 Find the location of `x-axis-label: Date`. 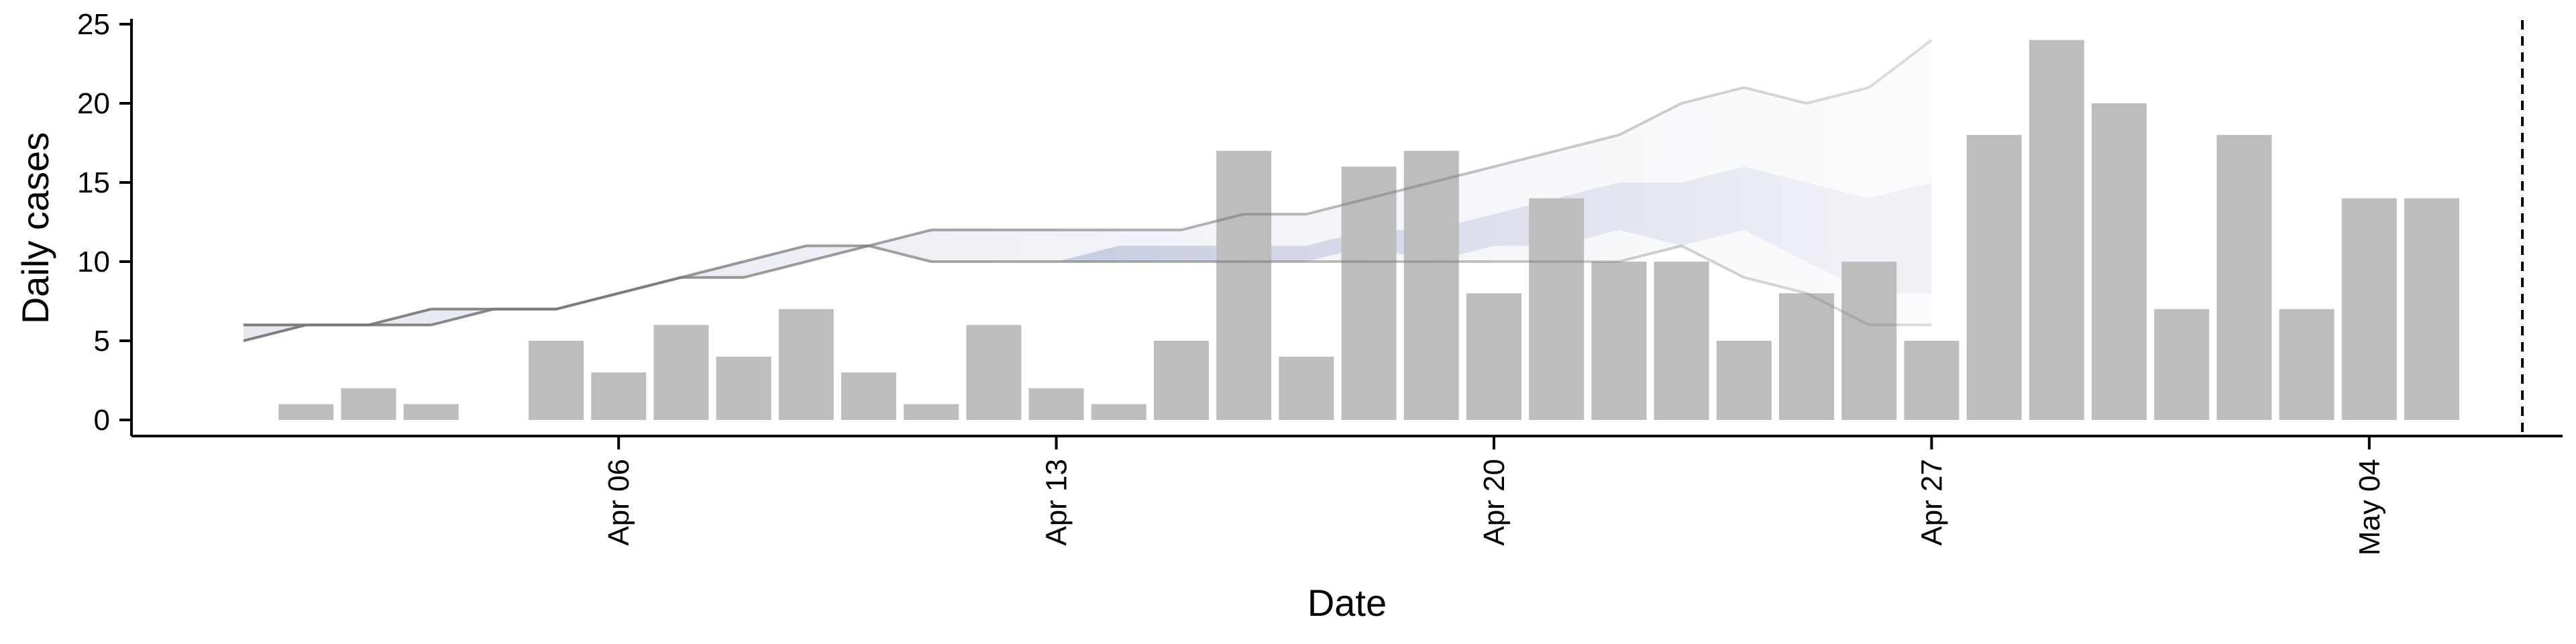

x-axis-label: Date is located at coordinates (1347, 603).